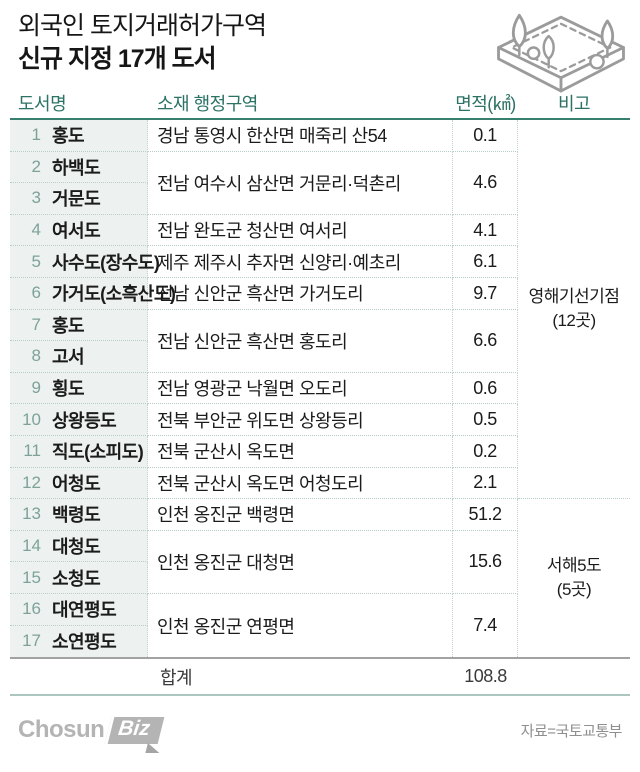 This screenshot has width=640, height=772. I want to click on row-number: 8, so click(36, 356).